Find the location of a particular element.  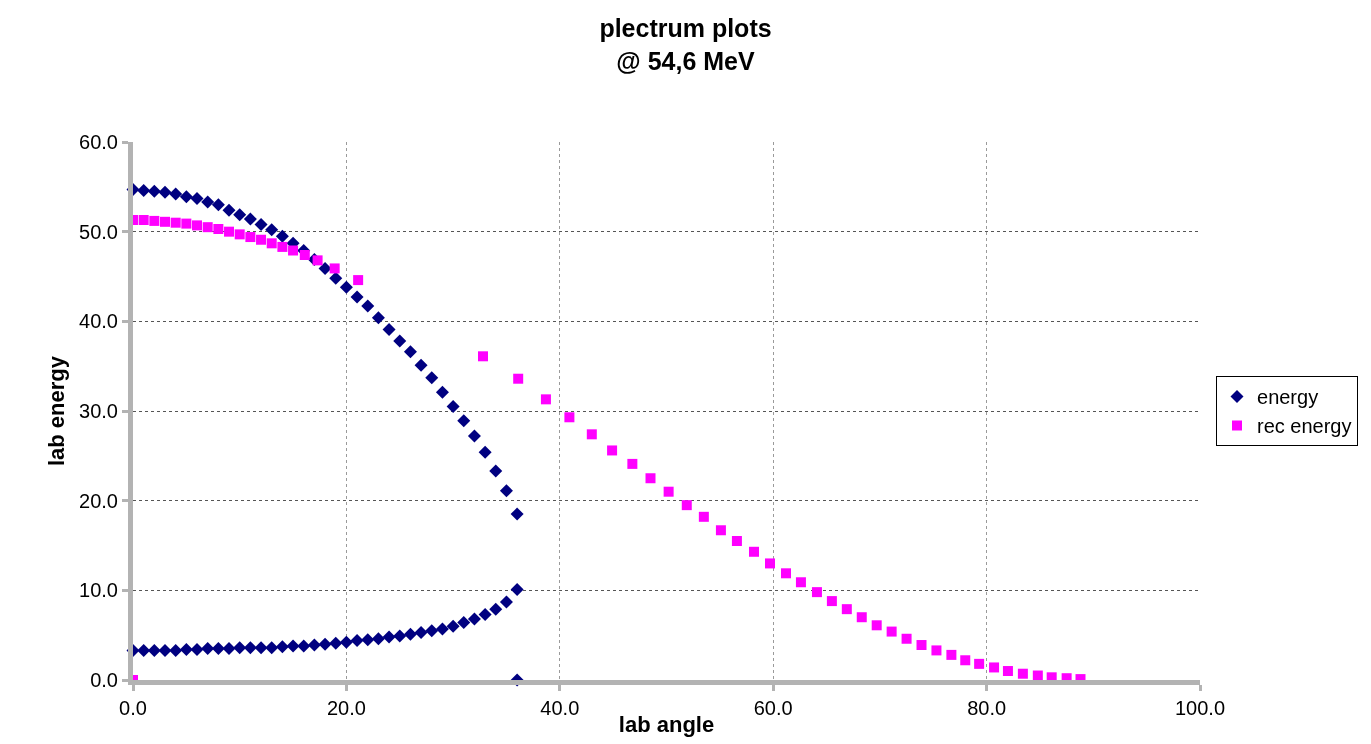

x-tick-label: 20.0 is located at coordinates (346, 708).